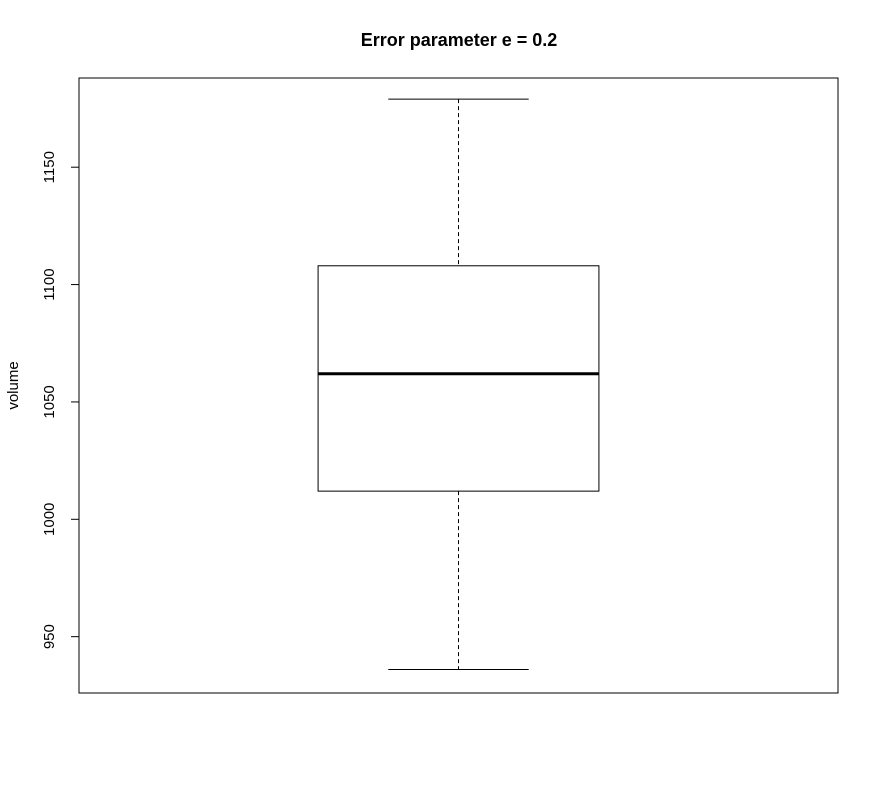 Image resolution: width=879 pixels, height=792 pixels. Describe the element at coordinates (49, 401) in the screenshot. I see `y-tick-label-1050: 1050` at that location.